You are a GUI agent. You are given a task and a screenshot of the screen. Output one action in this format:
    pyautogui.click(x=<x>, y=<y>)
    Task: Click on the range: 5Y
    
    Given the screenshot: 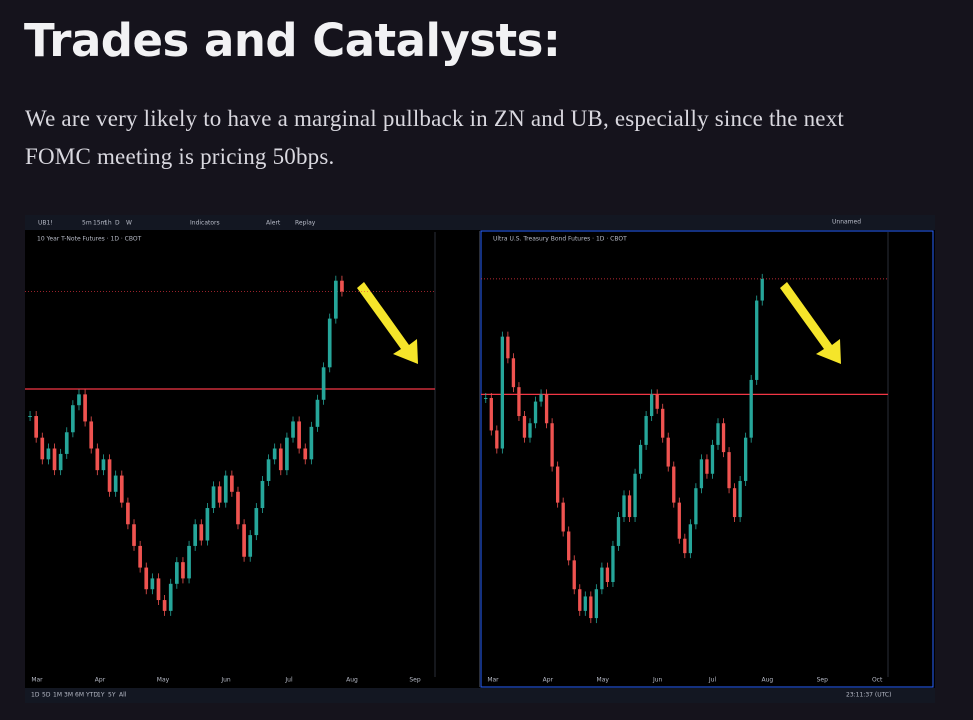 What is the action you would take?
    pyautogui.click(x=112, y=695)
    